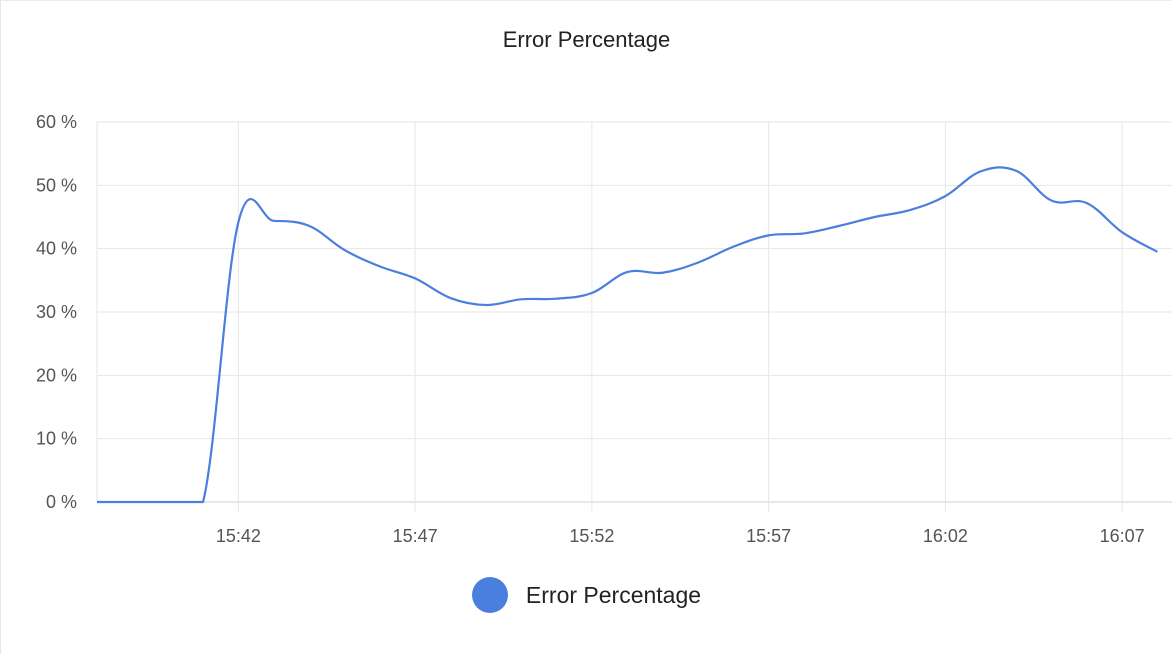 This screenshot has height=655, width=1172. What do you see at coordinates (613, 594) in the screenshot?
I see `legend-label: Error Percentage` at bounding box center [613, 594].